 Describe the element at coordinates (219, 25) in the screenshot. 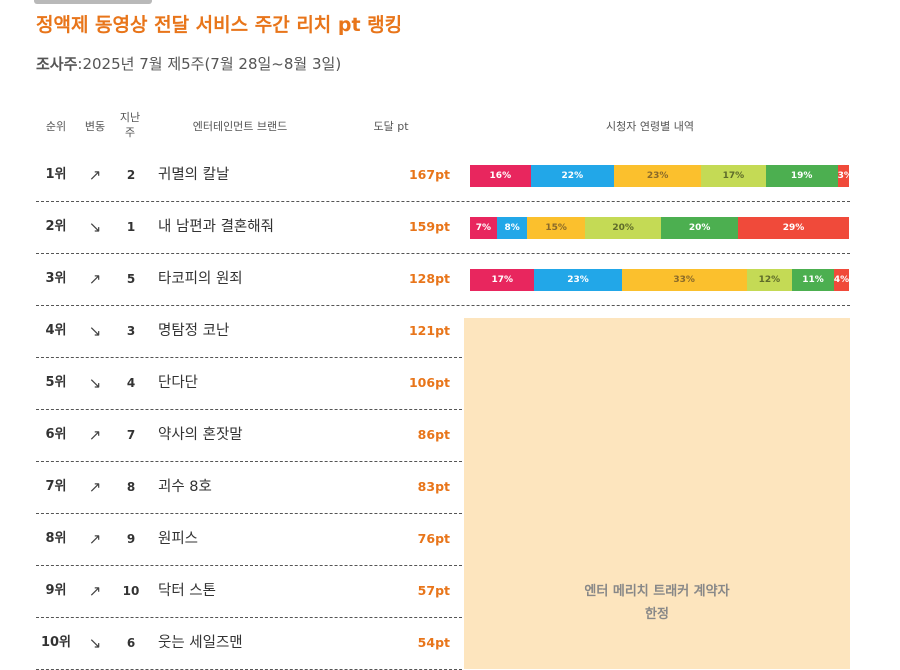

I see `page-title: 정액제 동영상 전달 서비스 주간 리치 pt 랭킹` at that location.